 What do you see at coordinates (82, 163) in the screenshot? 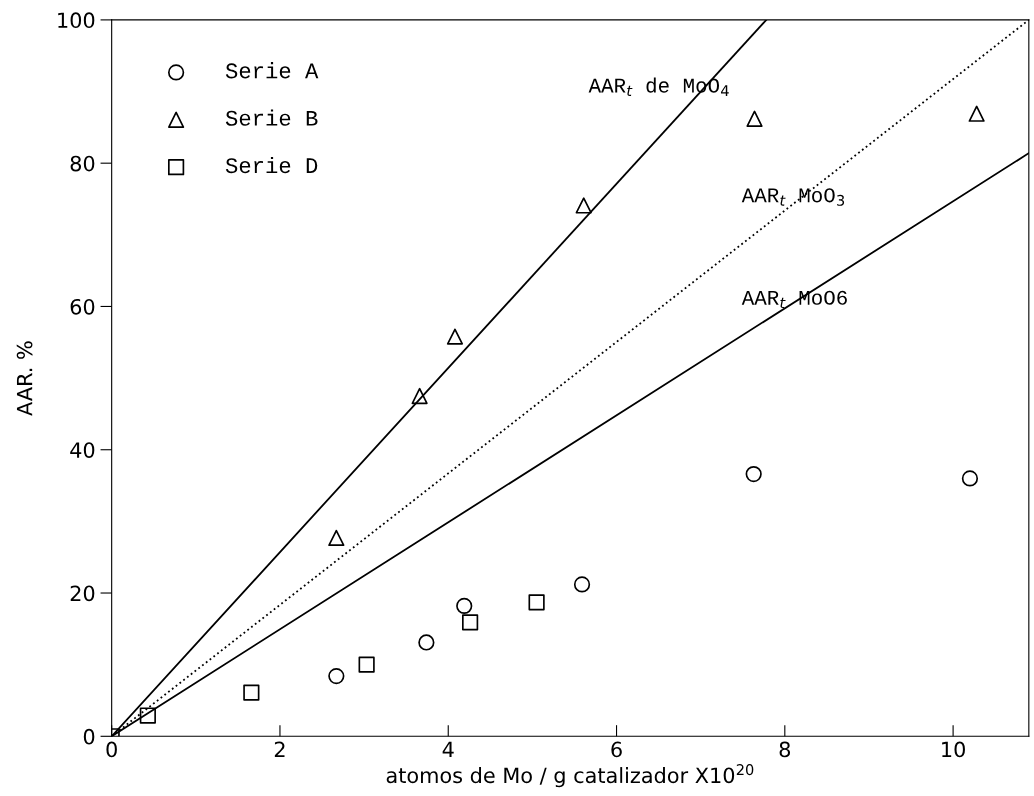
I see `y-tick-label: 80` at bounding box center [82, 163].